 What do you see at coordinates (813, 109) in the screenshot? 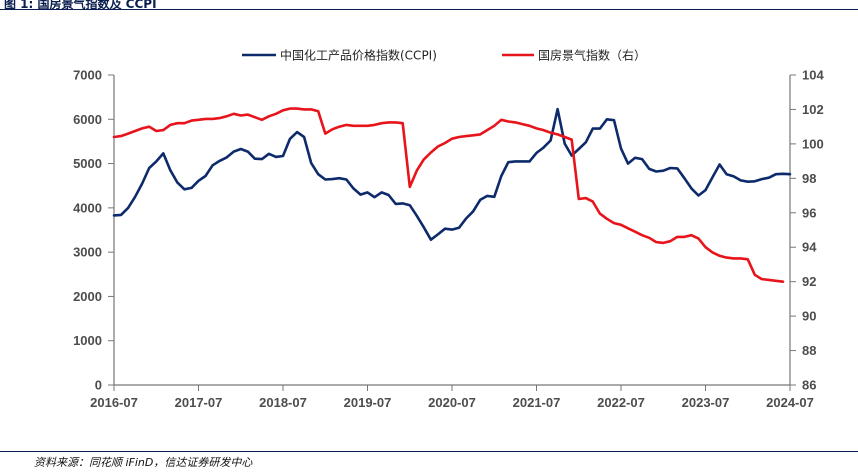
I see `y-right-tick-label: 102` at bounding box center [813, 109].